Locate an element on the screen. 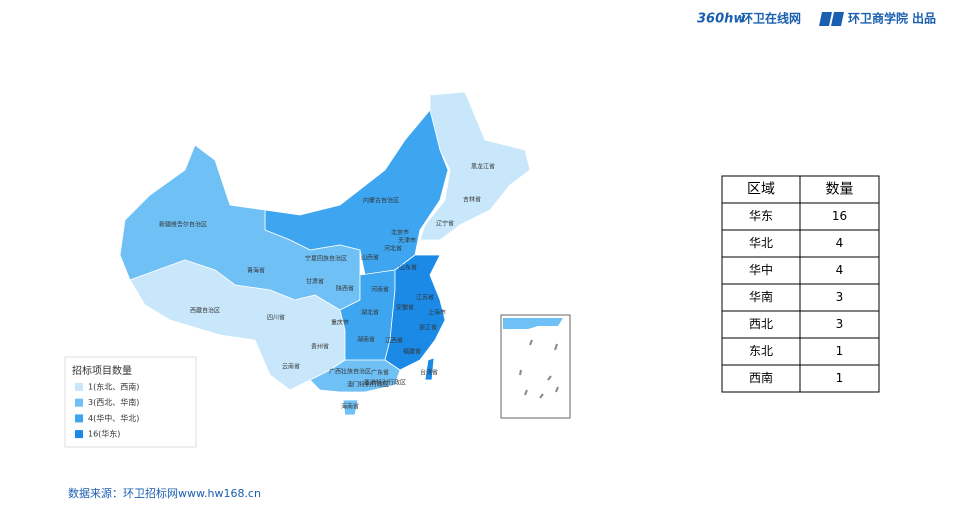 The height and width of the screenshot is (519, 954). table-cell: 东北 is located at coordinates (761, 351).